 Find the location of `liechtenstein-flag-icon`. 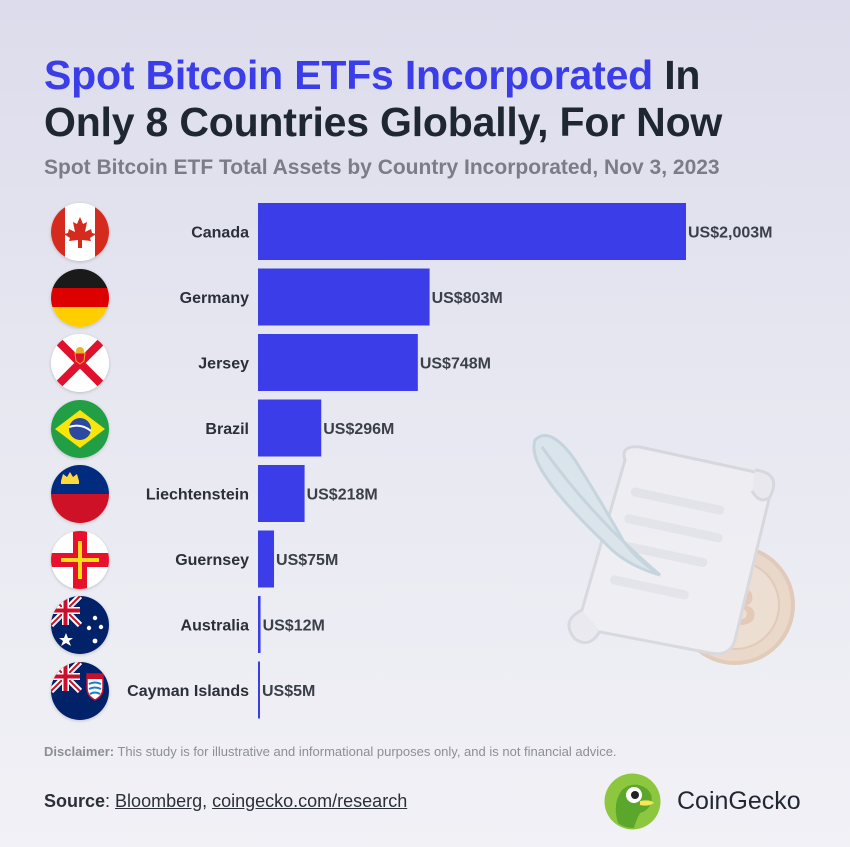

liechtenstein-flag-icon is located at coordinates (80, 494).